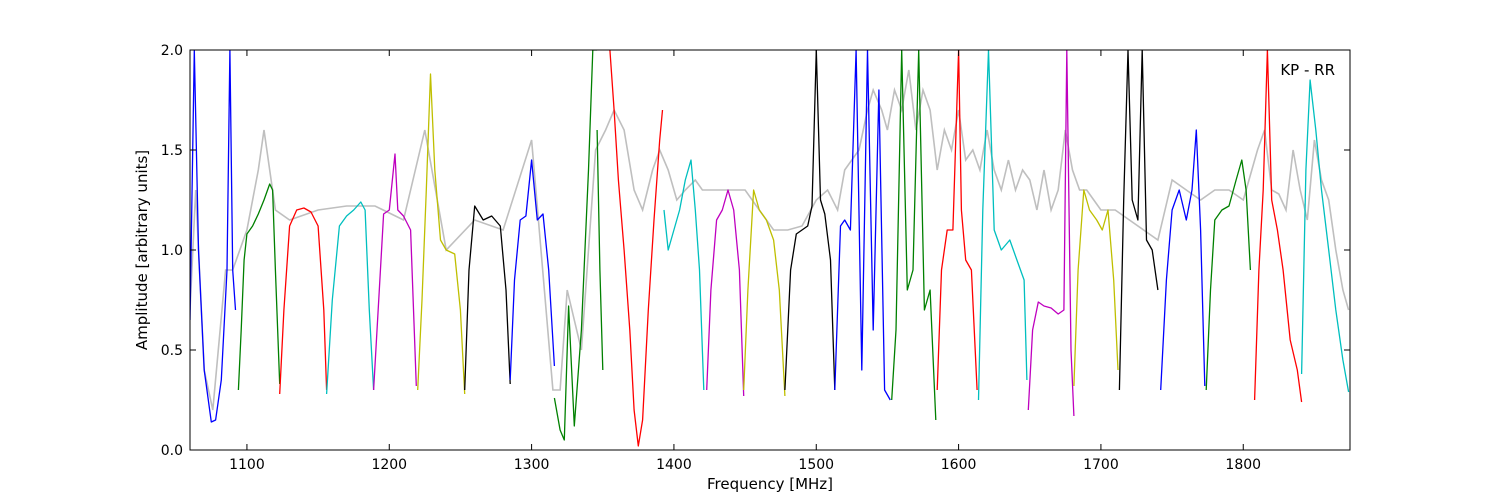 The height and width of the screenshot is (500, 1500). Describe the element at coordinates (172, 151) in the screenshot. I see `y-tick-label: 1.5` at that location.